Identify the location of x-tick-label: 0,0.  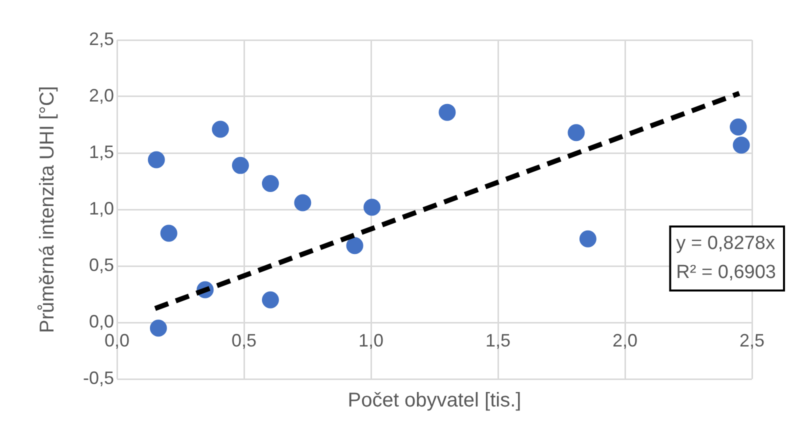
(117, 340).